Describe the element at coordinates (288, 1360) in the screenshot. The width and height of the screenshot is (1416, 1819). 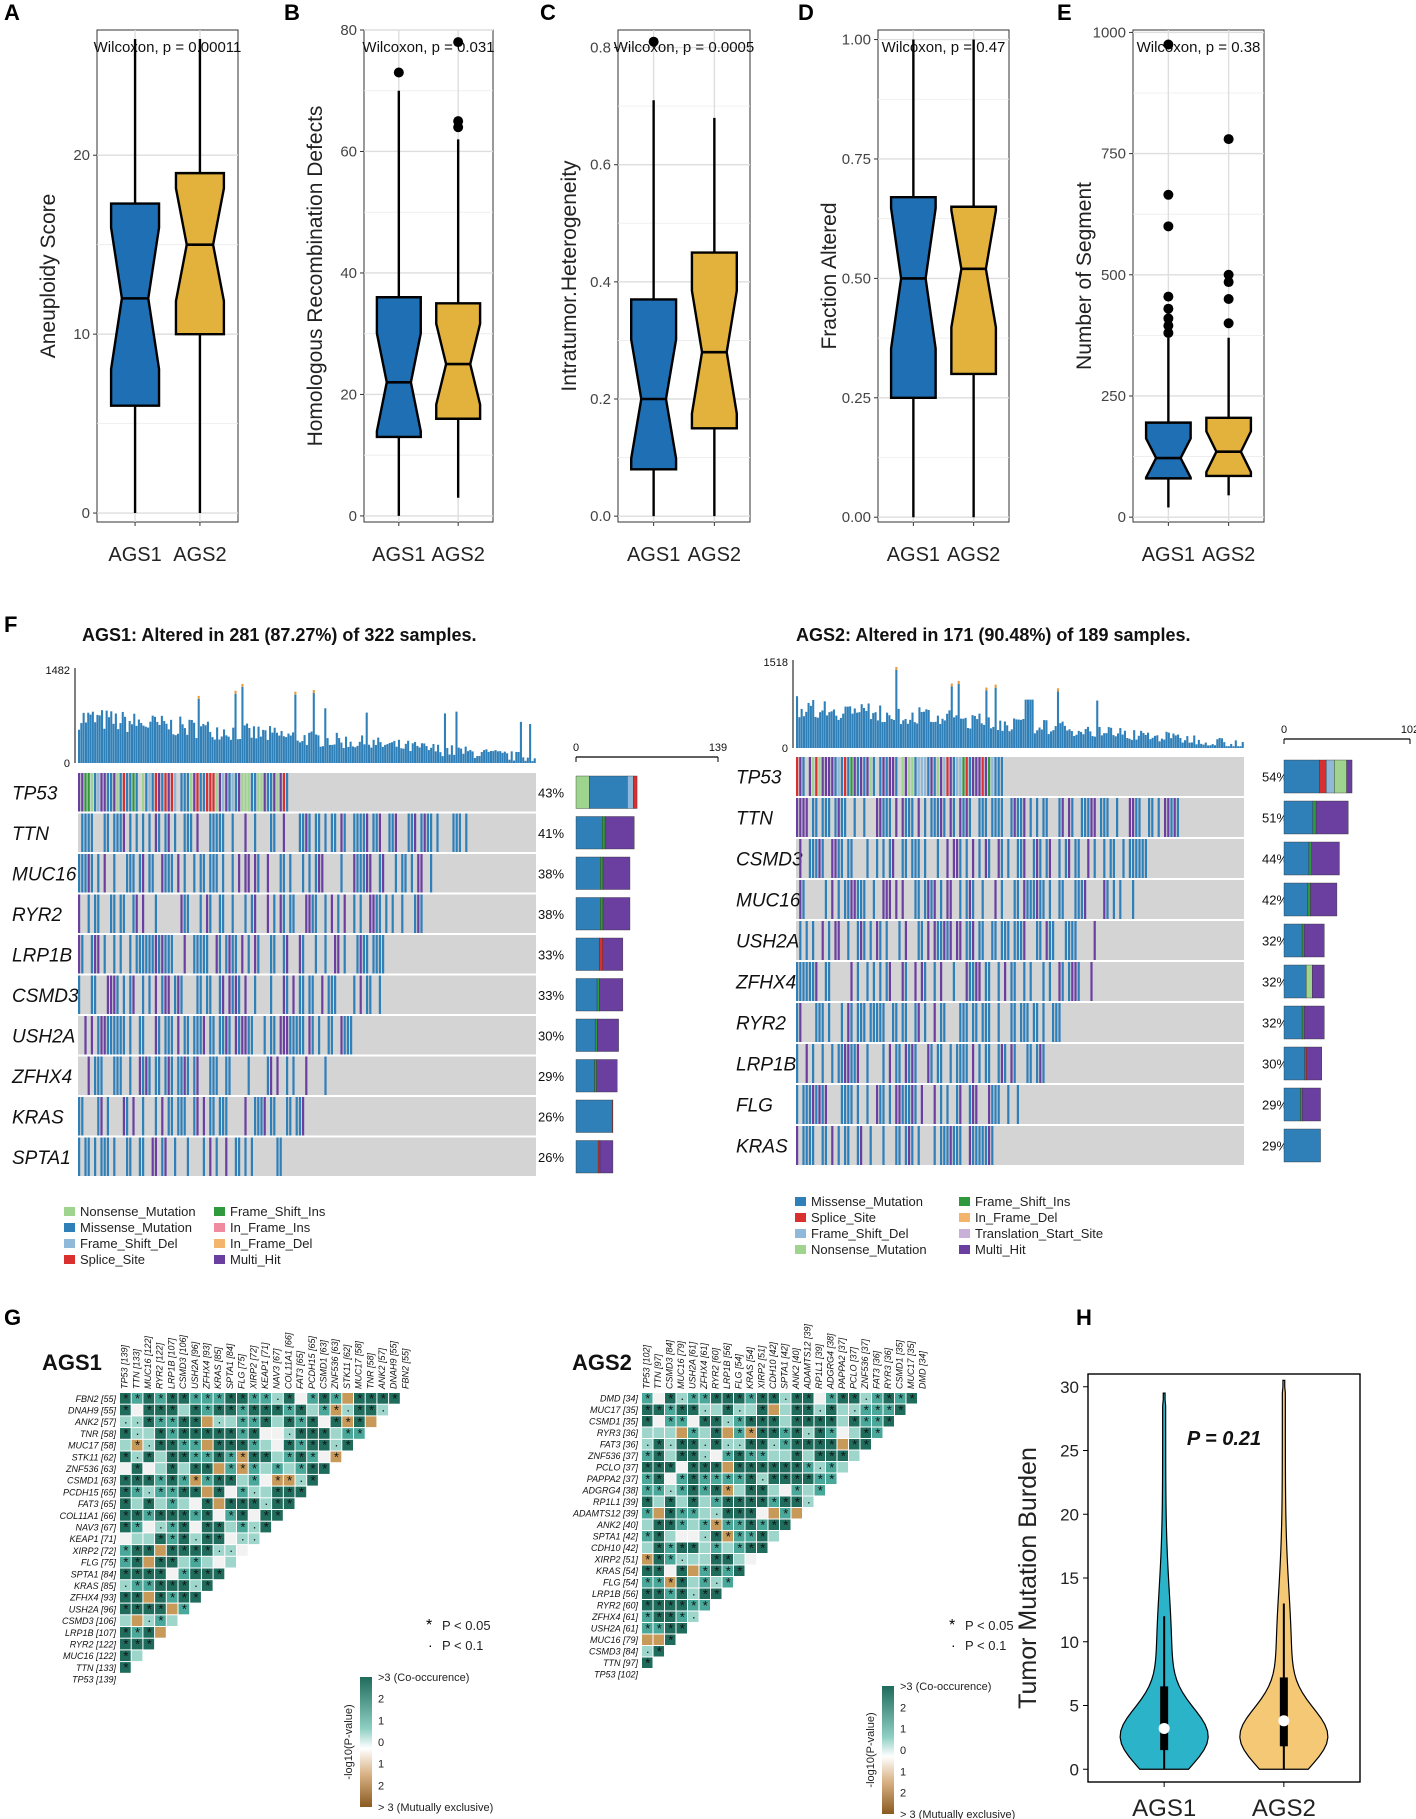
I see `heatmap-column-label: COL11A1 [66]` at that location.